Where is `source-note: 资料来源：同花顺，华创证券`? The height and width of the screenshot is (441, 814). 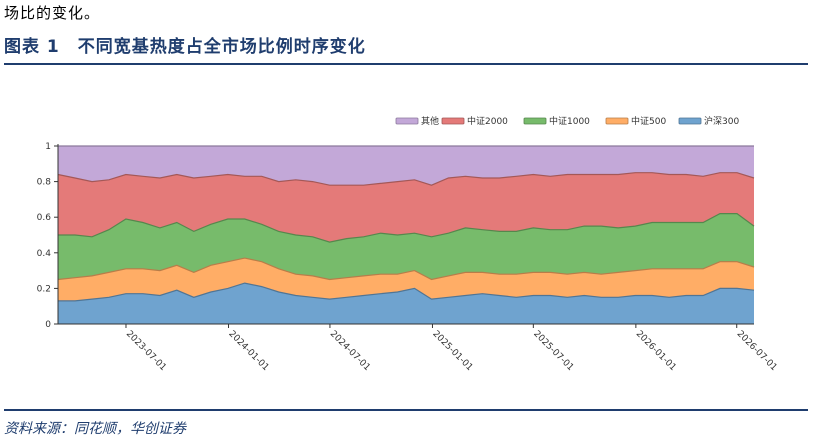 source-note: 资料来源：同花顺，华创证券 is located at coordinates (95, 429).